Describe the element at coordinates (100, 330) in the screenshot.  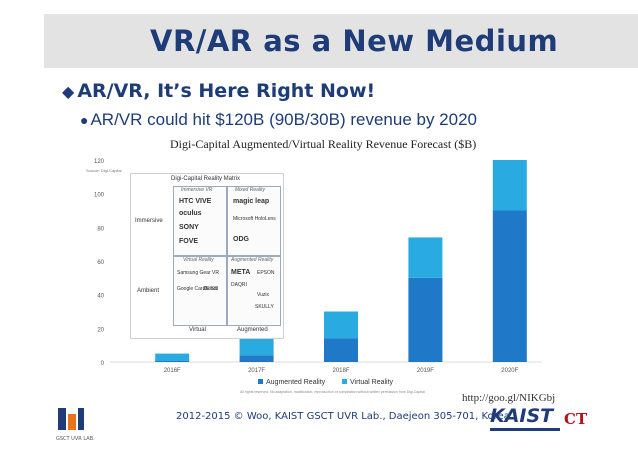
I see `y-tick-label: 20` at that location.